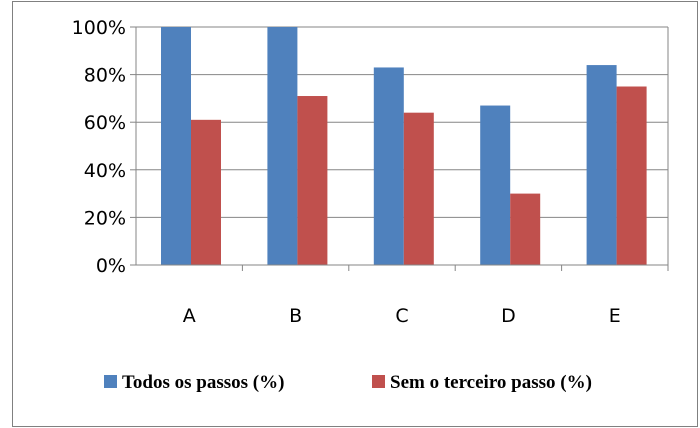  What do you see at coordinates (105, 218) in the screenshot?
I see `y-tick-label: 20%` at bounding box center [105, 218].